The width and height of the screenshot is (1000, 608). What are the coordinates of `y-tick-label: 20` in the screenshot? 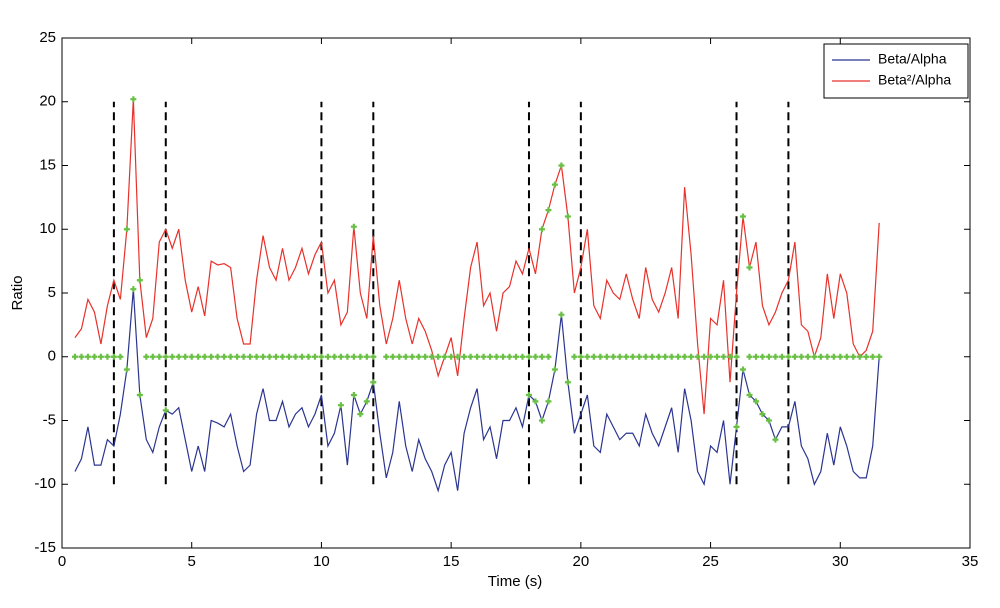 It's located at (47, 101).